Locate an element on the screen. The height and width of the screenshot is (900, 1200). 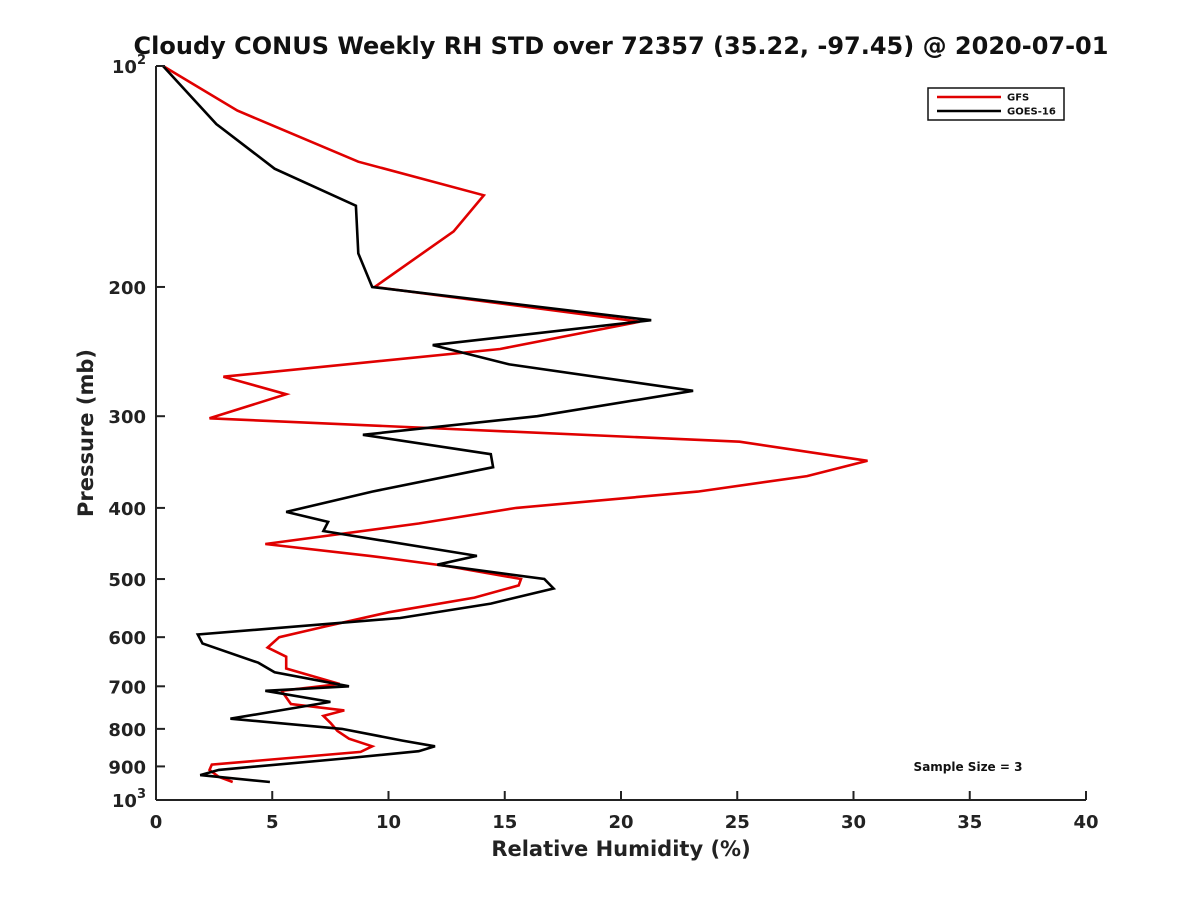
y-axis-label: Pressure (mb) is located at coordinates (86, 433).